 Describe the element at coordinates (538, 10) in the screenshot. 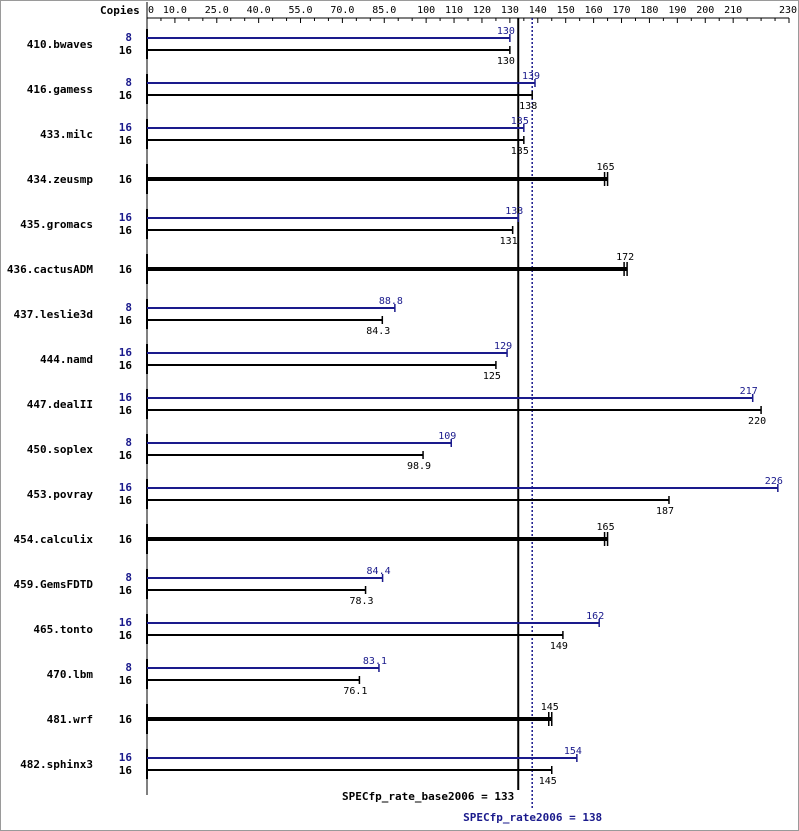

I see `x-tick-label: 140` at that location.